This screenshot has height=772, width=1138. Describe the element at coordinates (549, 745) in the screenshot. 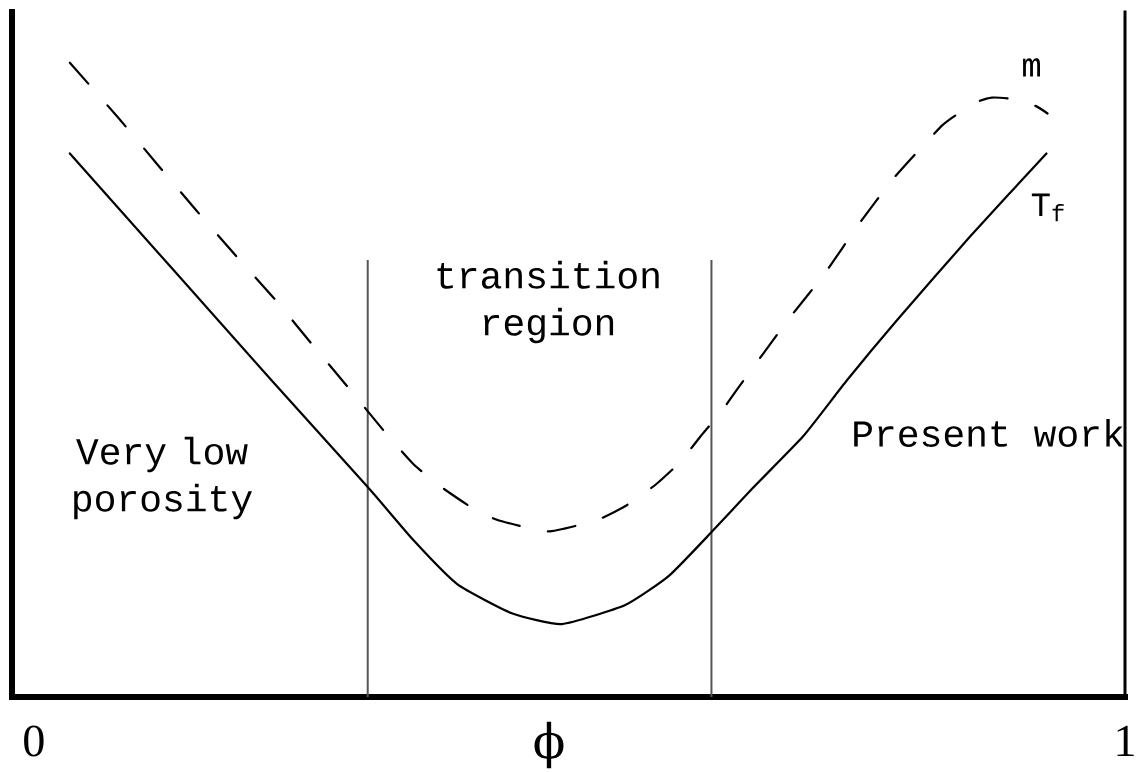

I see `x-axis-title: ϕ` at that location.